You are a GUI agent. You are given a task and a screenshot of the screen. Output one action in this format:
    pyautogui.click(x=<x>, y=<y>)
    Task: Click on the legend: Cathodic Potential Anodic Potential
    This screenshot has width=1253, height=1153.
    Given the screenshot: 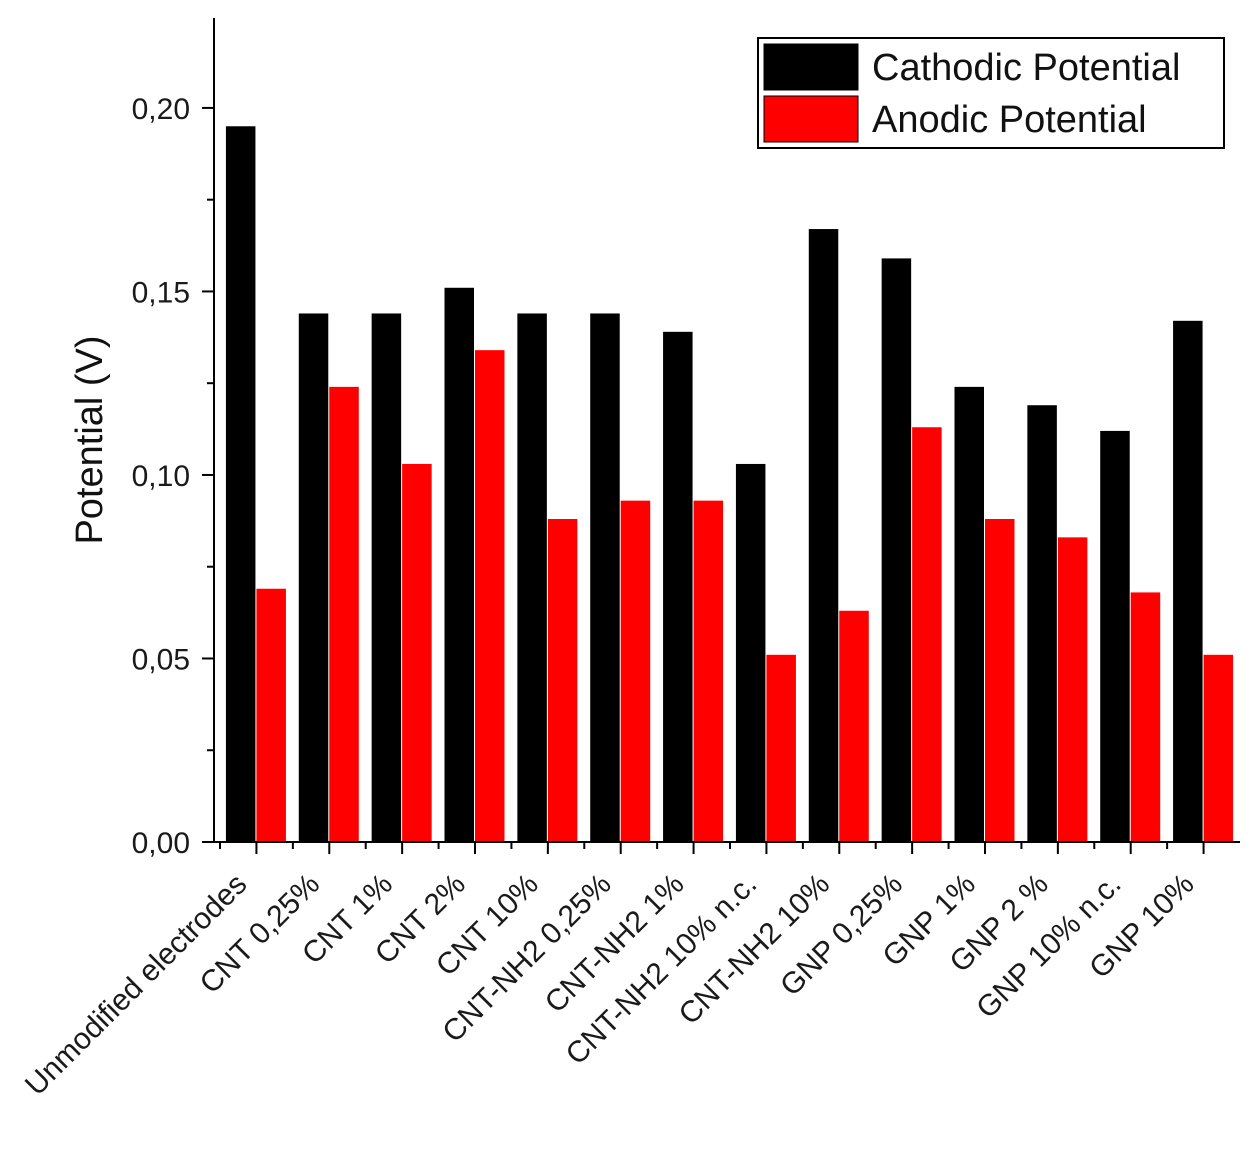 What is the action you would take?
    pyautogui.click(x=991, y=93)
    